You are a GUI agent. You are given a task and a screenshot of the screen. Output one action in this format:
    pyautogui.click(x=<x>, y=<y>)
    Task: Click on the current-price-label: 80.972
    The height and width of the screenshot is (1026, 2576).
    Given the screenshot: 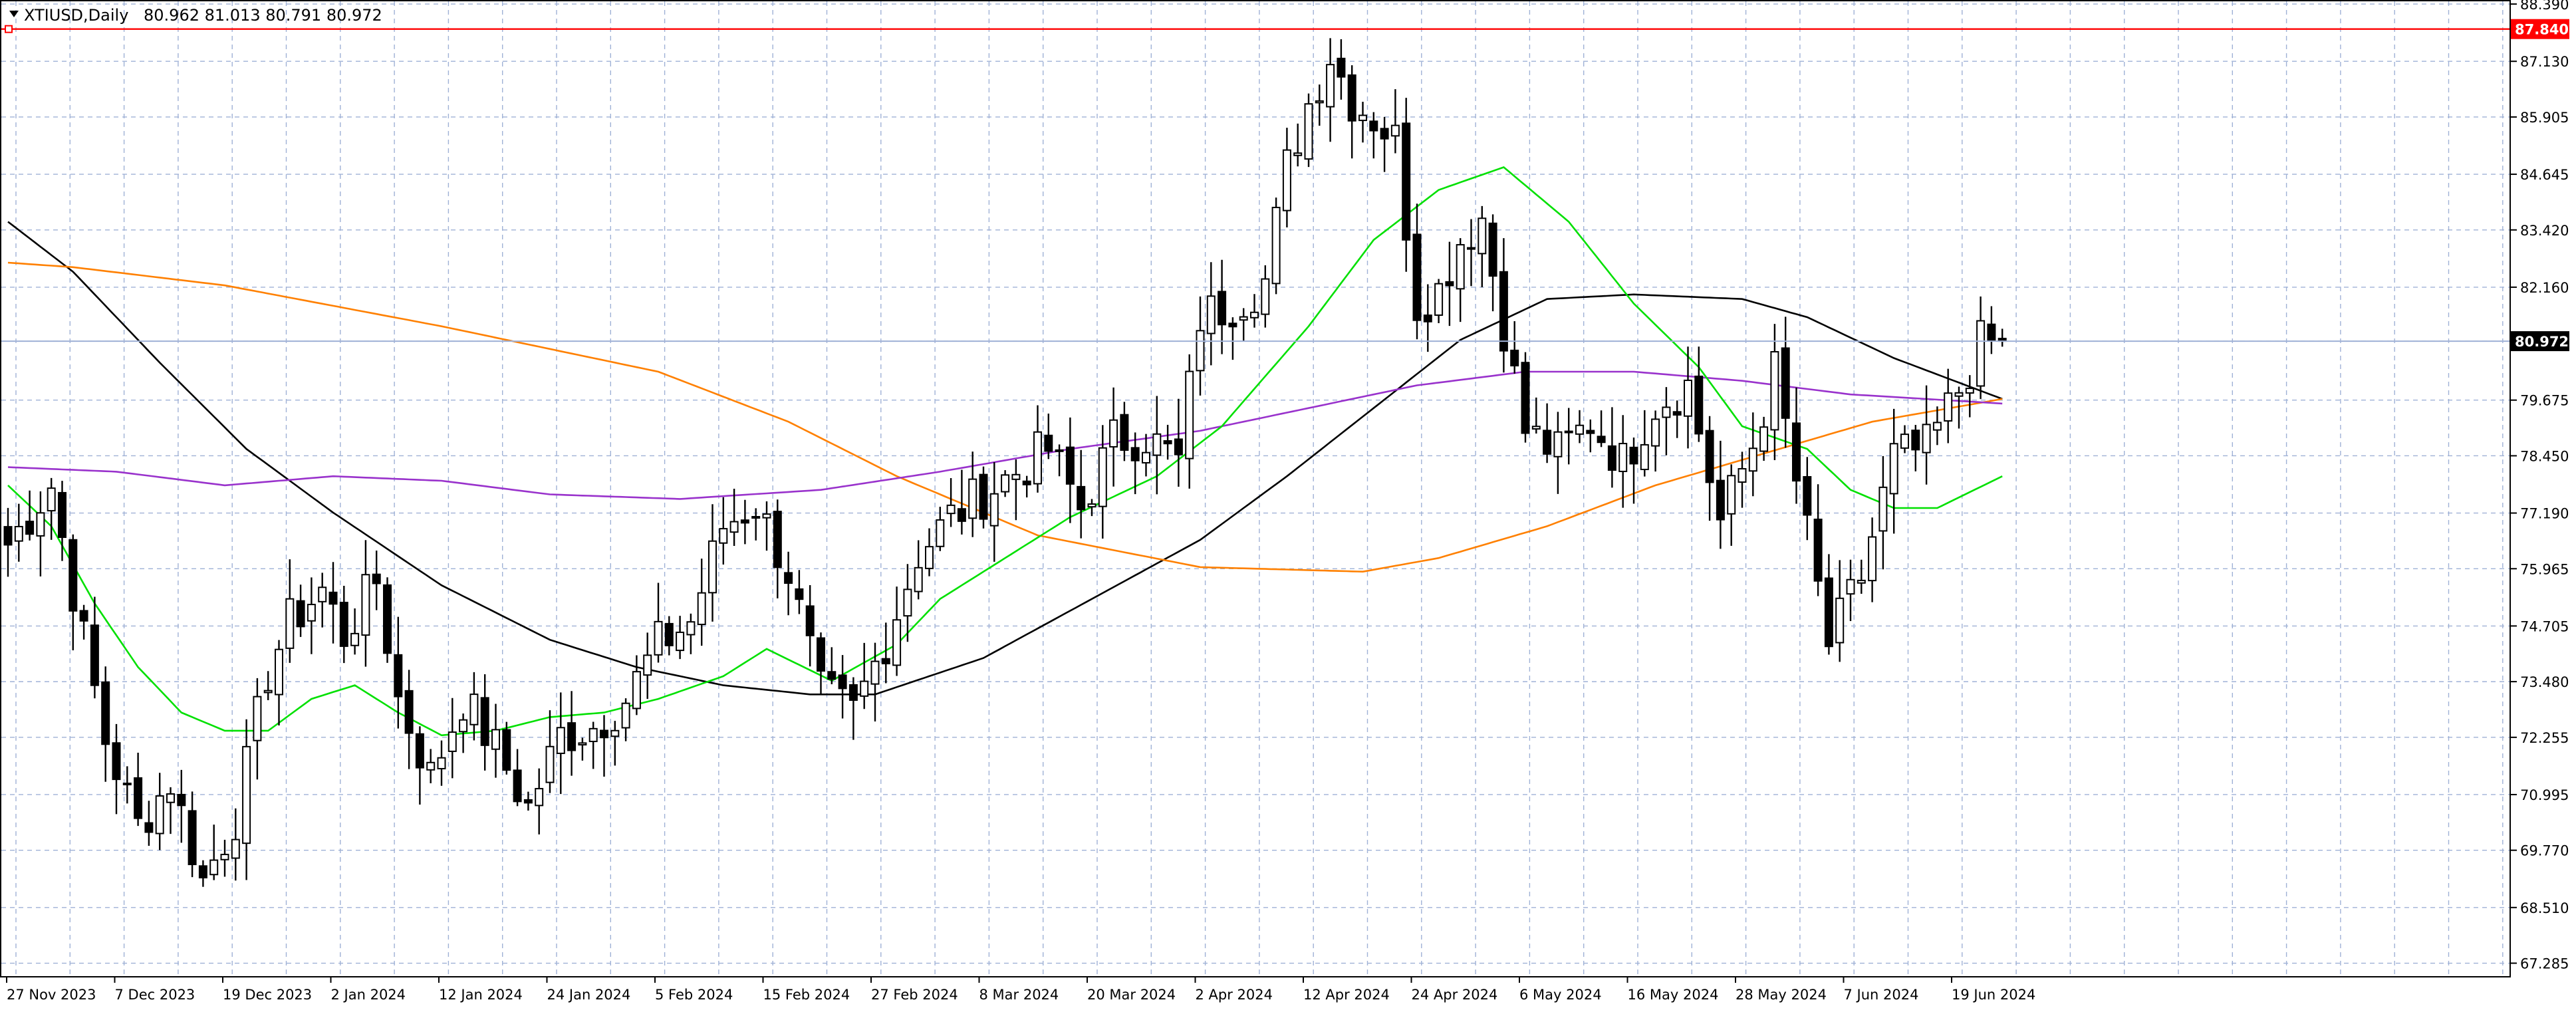 What is the action you would take?
    pyautogui.click(x=2542, y=342)
    